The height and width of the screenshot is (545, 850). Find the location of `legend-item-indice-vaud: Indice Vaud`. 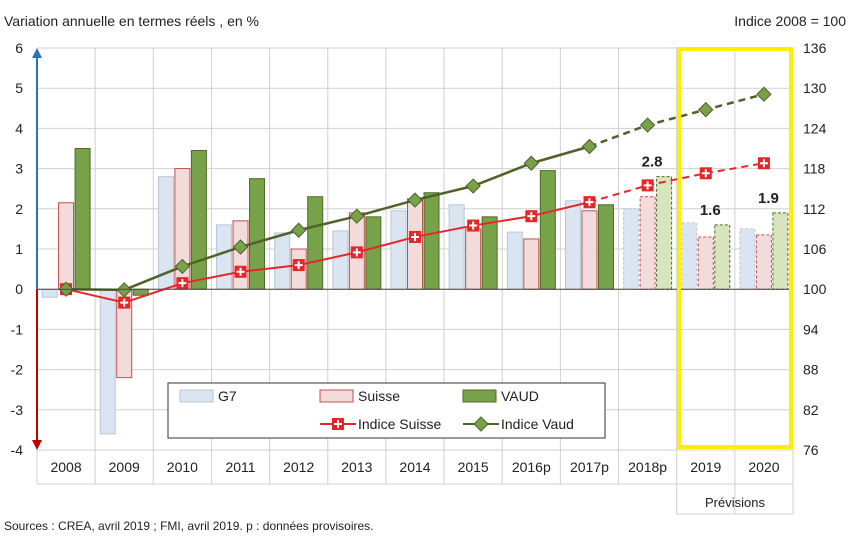

legend-item-indice-vaud: Indice Vaud is located at coordinates (518, 424).